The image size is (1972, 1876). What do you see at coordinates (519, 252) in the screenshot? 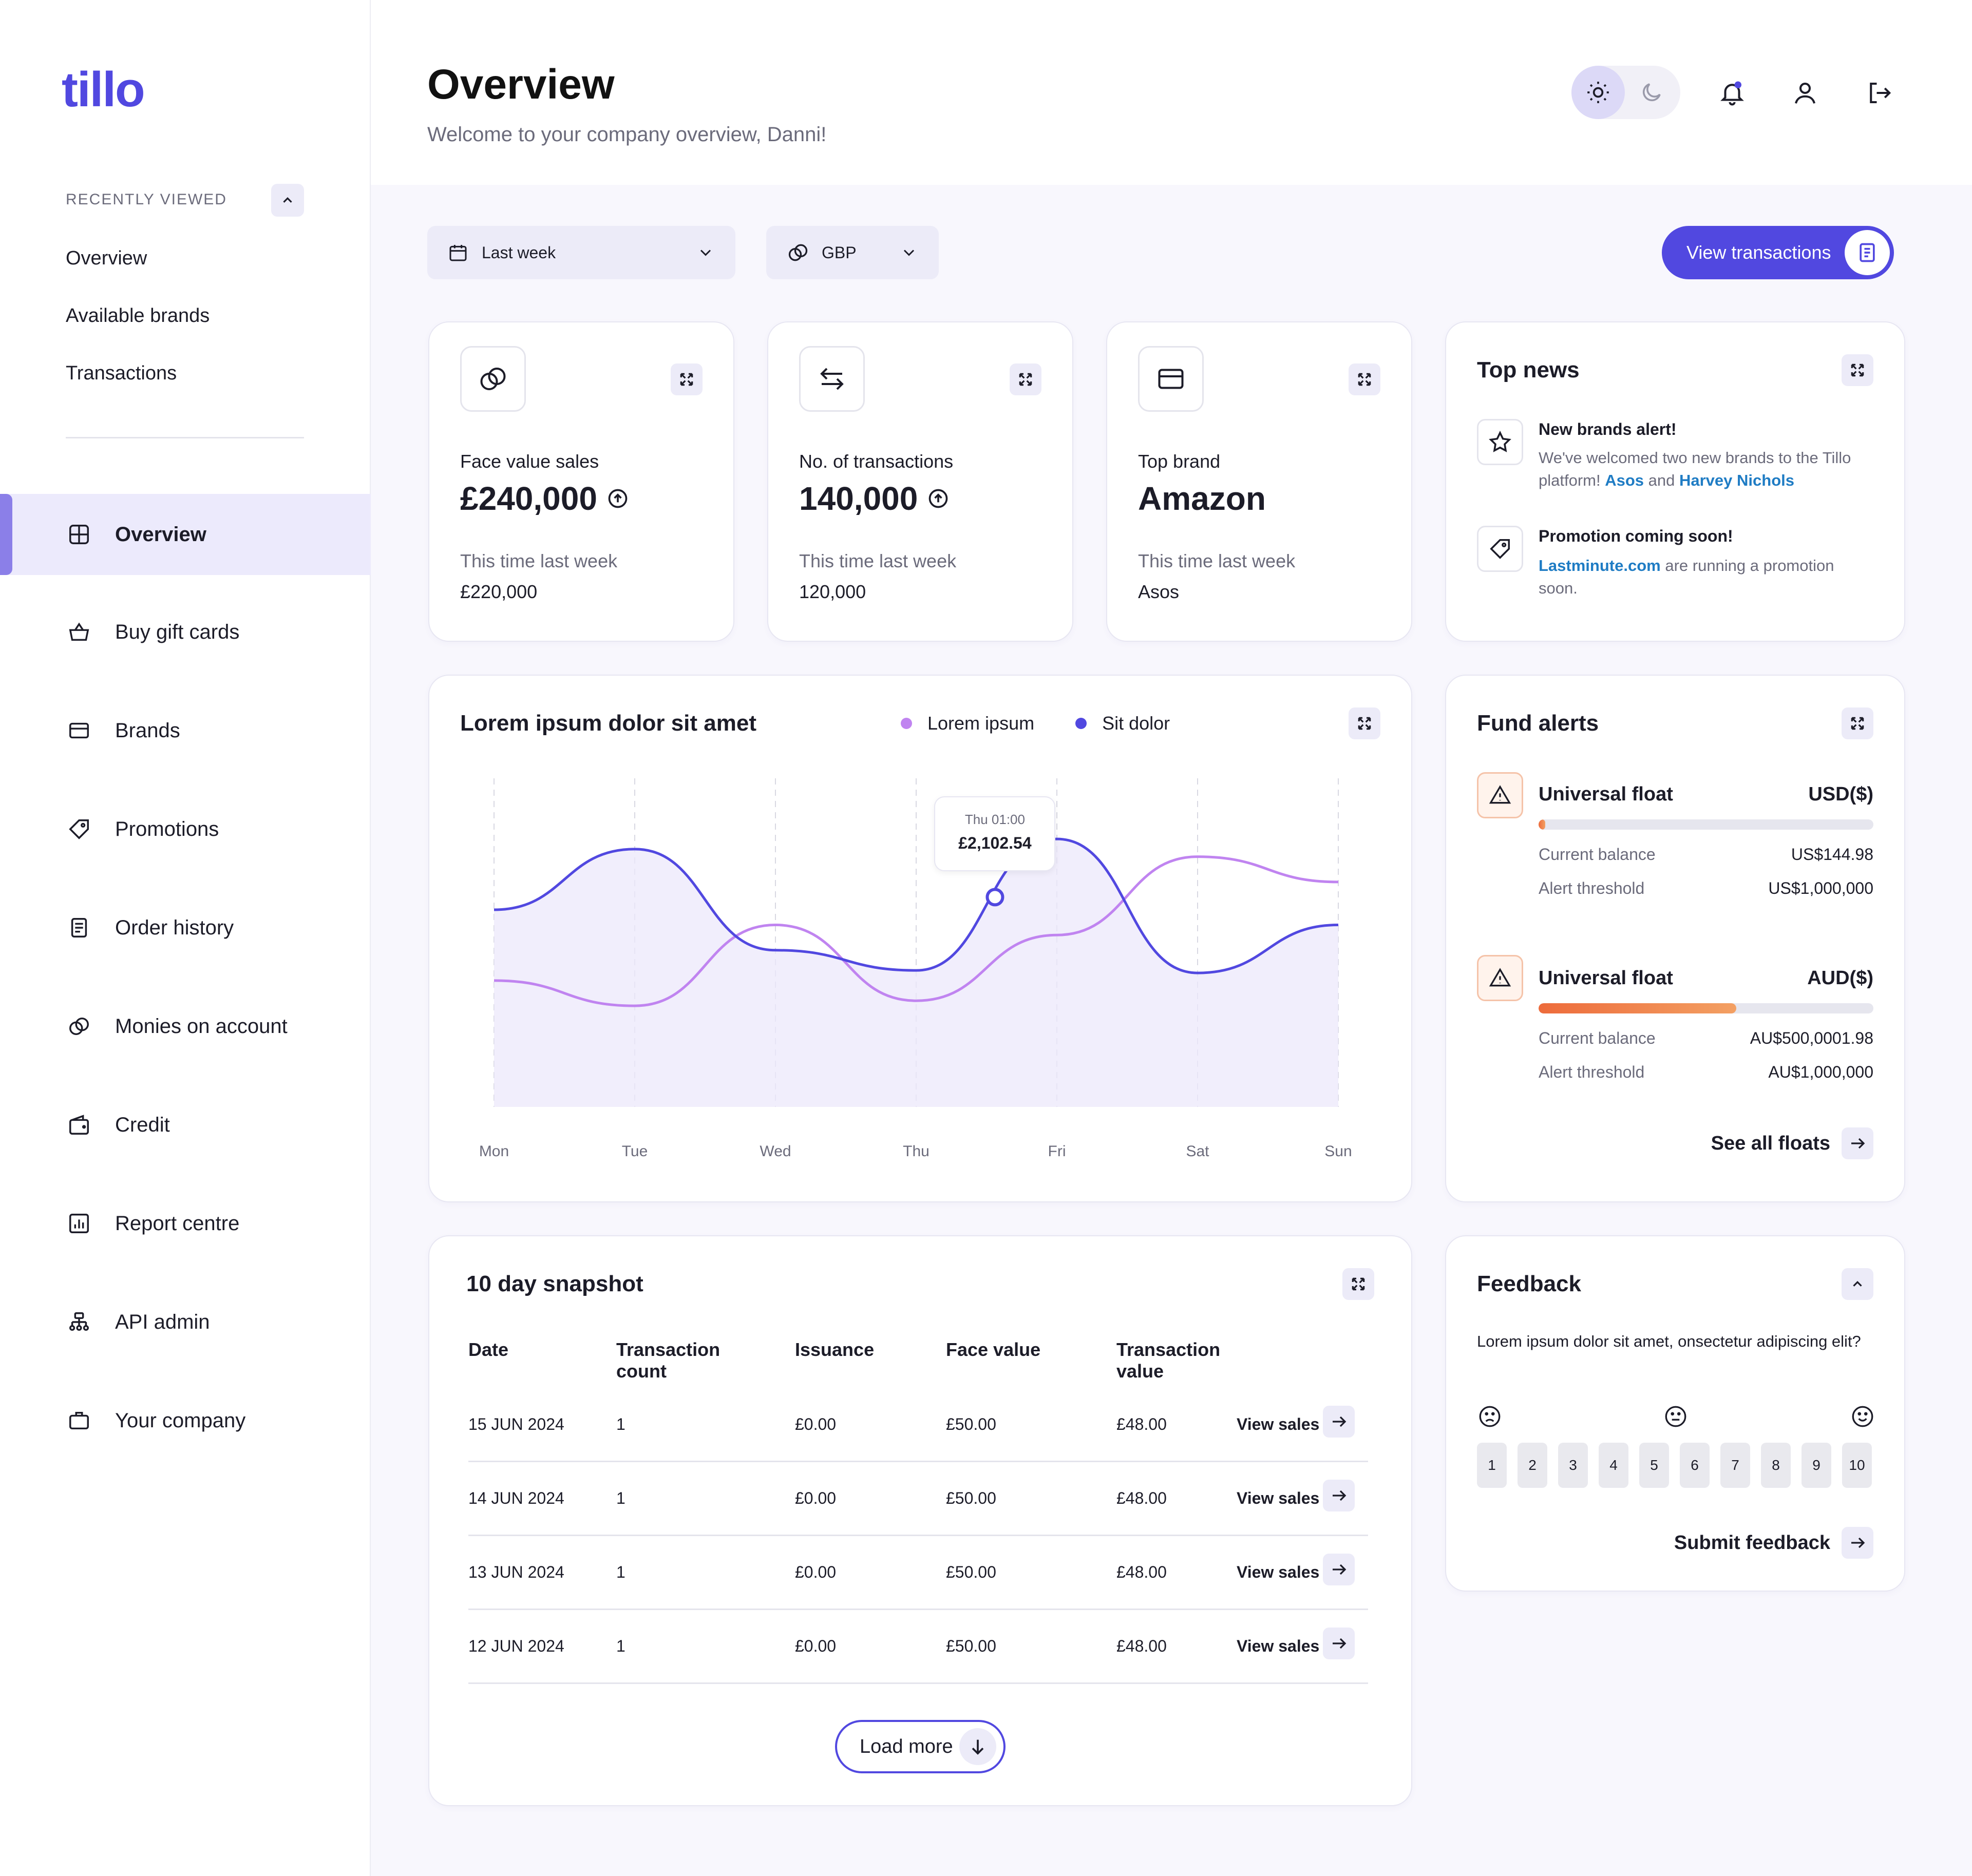
I see `period-select-value: Last week` at bounding box center [519, 252].